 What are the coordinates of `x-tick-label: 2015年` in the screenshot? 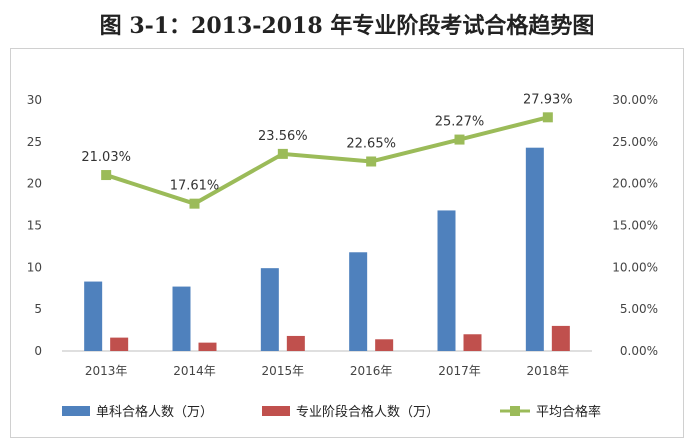 It's located at (283, 371).